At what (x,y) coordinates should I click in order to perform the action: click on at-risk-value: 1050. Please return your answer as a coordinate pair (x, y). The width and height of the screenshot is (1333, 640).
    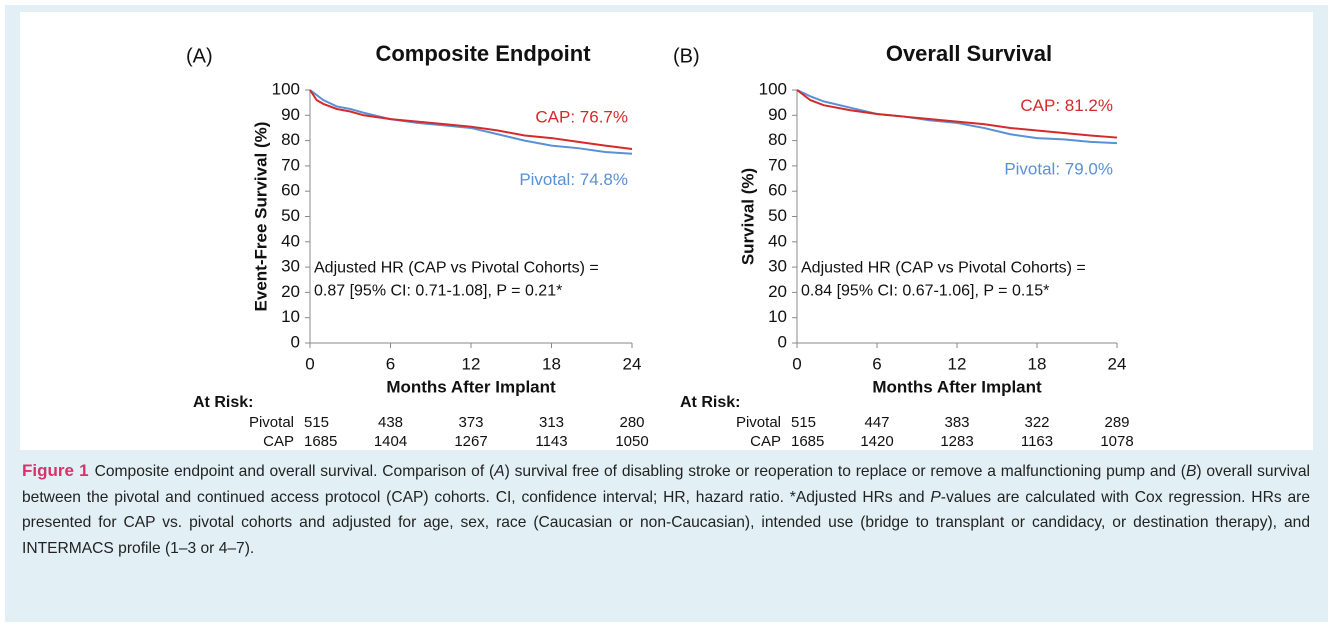
    Looking at the image, I should click on (631, 441).